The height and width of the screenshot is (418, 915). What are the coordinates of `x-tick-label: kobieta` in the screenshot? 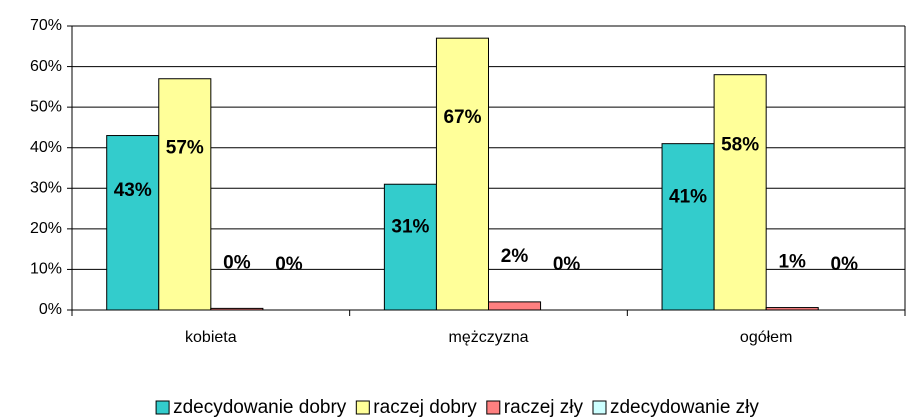 It's located at (211, 337).